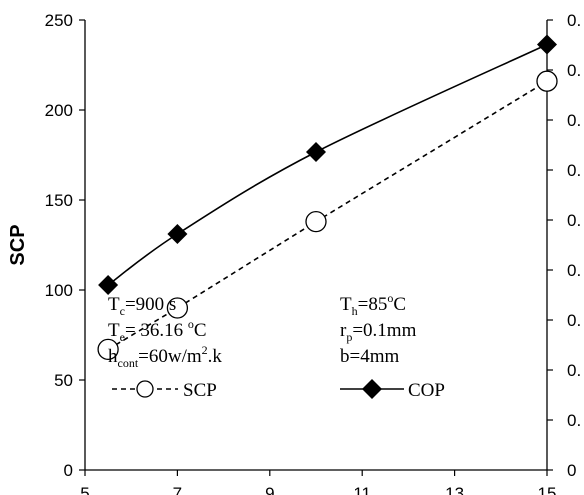 This screenshot has height=495, width=584. What do you see at coordinates (269, 489) in the screenshot?
I see `x-tick-label: 9` at bounding box center [269, 489].